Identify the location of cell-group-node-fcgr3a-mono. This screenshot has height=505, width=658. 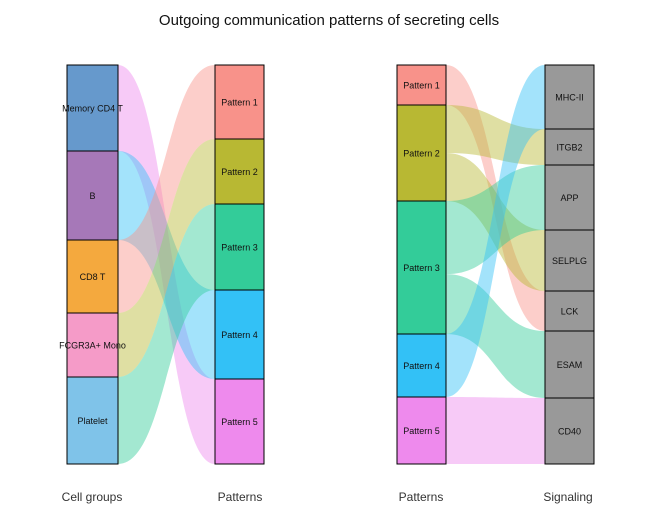
(92, 345).